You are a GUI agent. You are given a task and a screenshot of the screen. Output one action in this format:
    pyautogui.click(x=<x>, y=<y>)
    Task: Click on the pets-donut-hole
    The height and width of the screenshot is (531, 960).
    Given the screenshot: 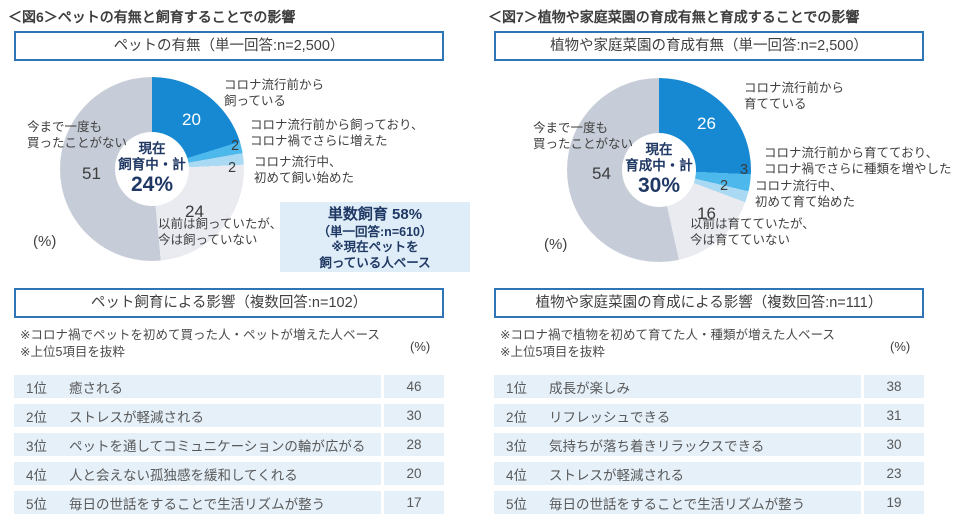 What is the action you would take?
    pyautogui.click(x=152, y=169)
    